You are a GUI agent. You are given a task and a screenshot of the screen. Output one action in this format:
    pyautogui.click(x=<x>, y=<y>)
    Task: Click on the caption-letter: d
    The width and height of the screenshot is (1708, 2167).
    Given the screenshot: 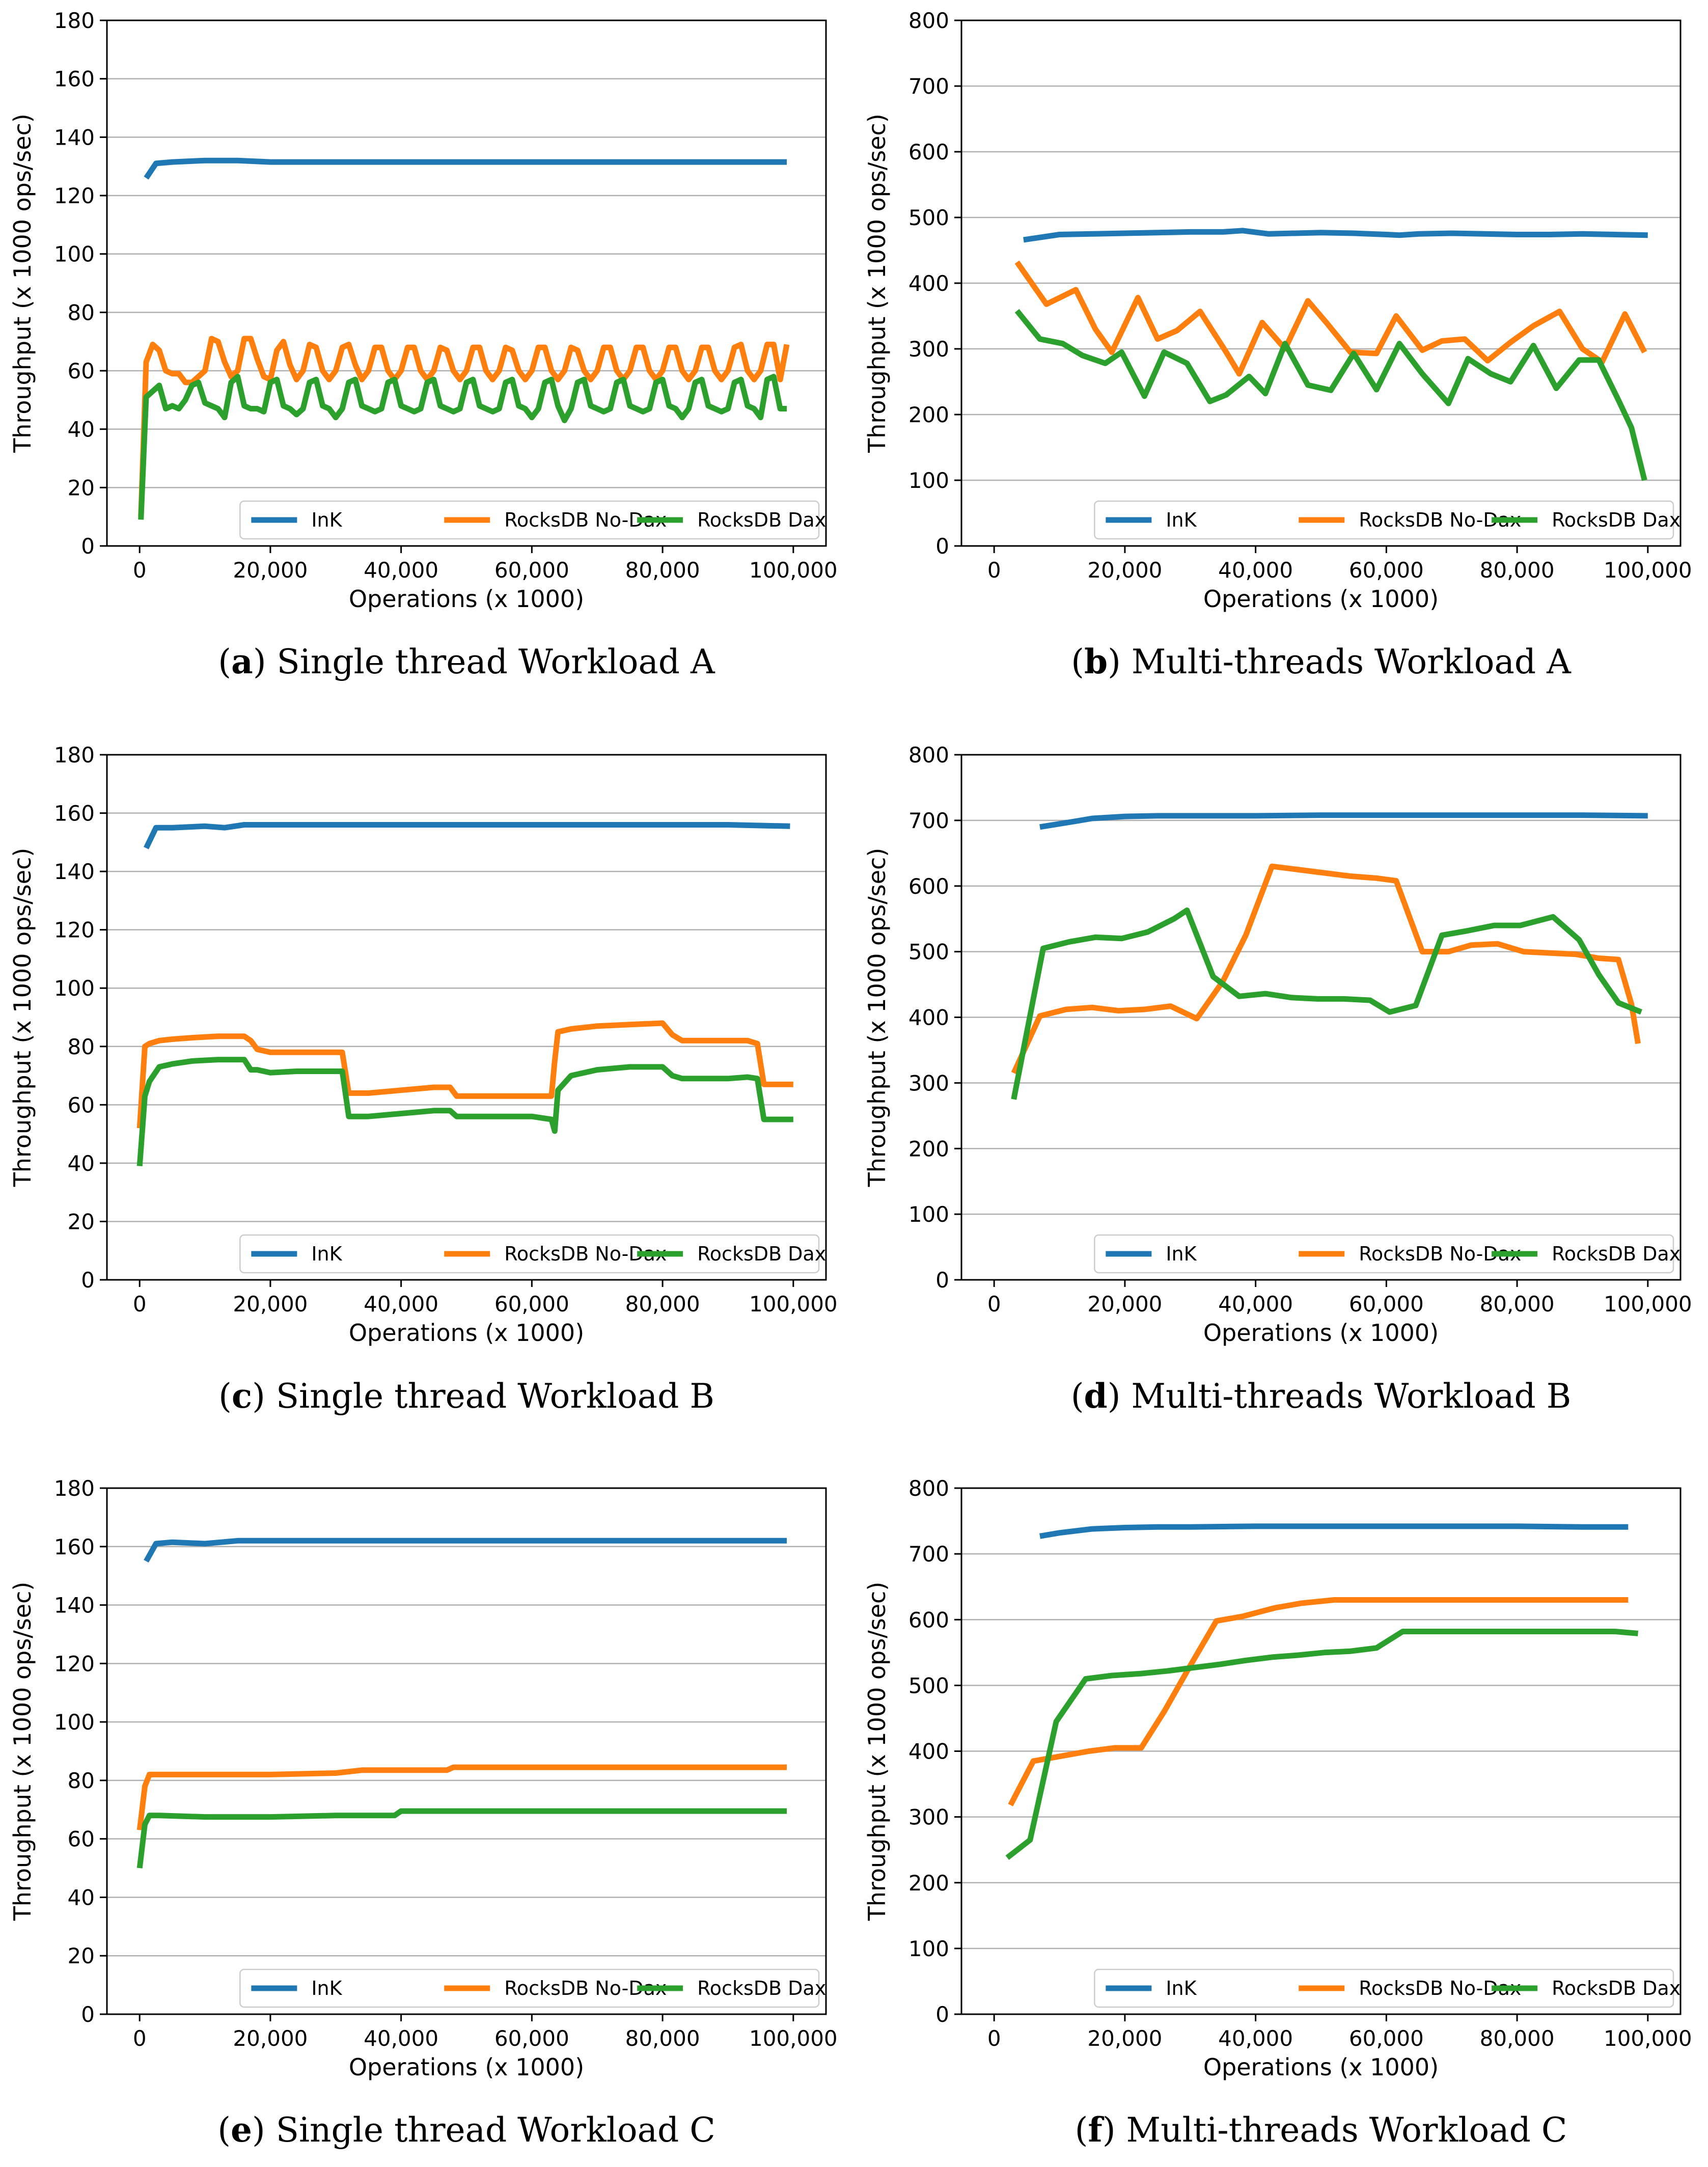 What is the action you would take?
    pyautogui.click(x=1096, y=1396)
    